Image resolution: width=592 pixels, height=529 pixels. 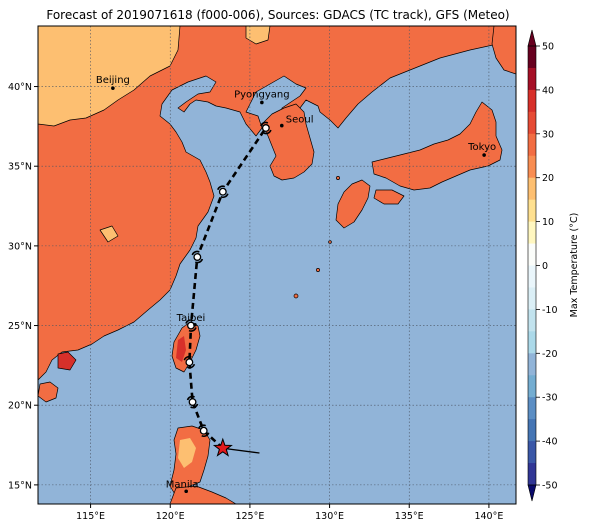 I want to click on lon-tick-label: 140°E, so click(x=488, y=516).